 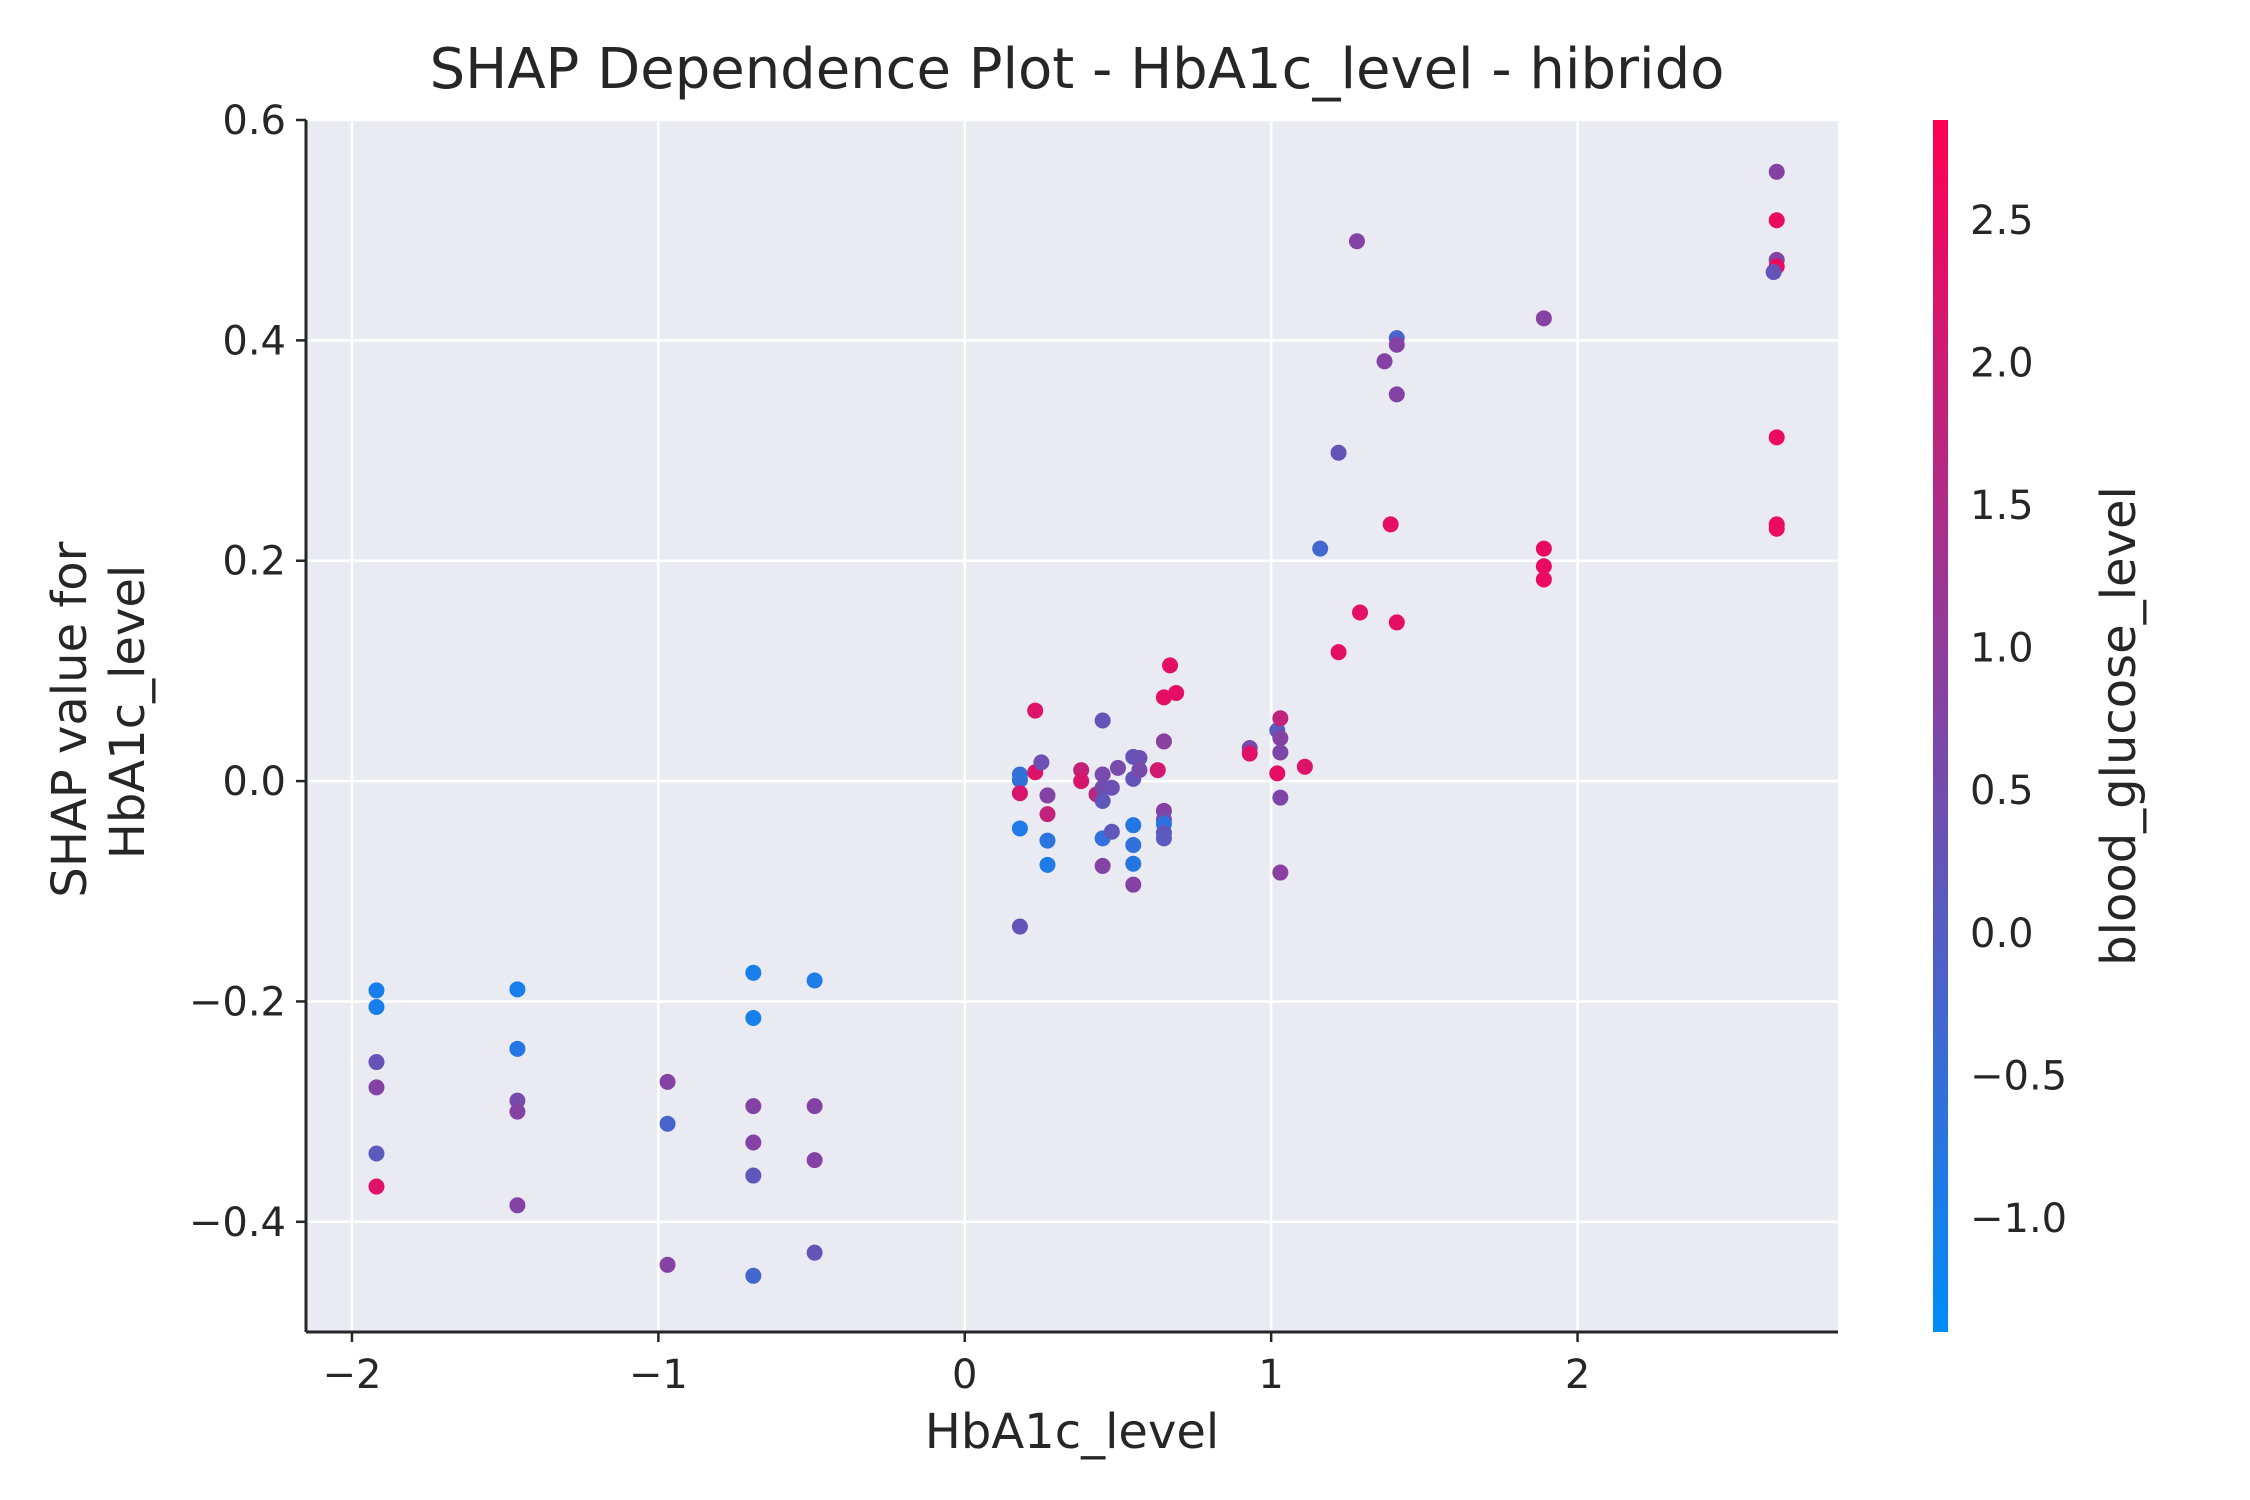 I want to click on colorbar-tick-label: 0.5, so click(x=2002, y=791).